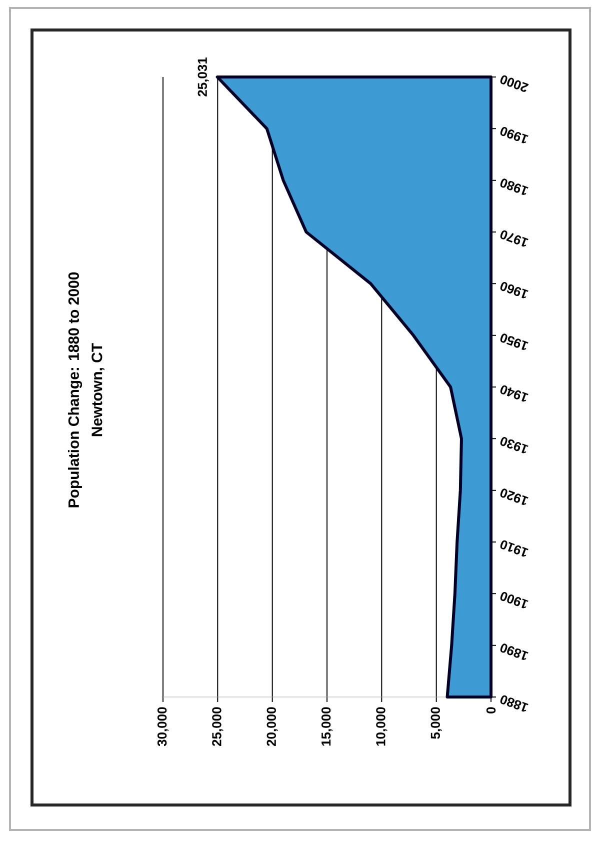 This screenshot has width=600, height=846. Describe the element at coordinates (218, 726) in the screenshot. I see `x-tick-label: 25,000` at that location.